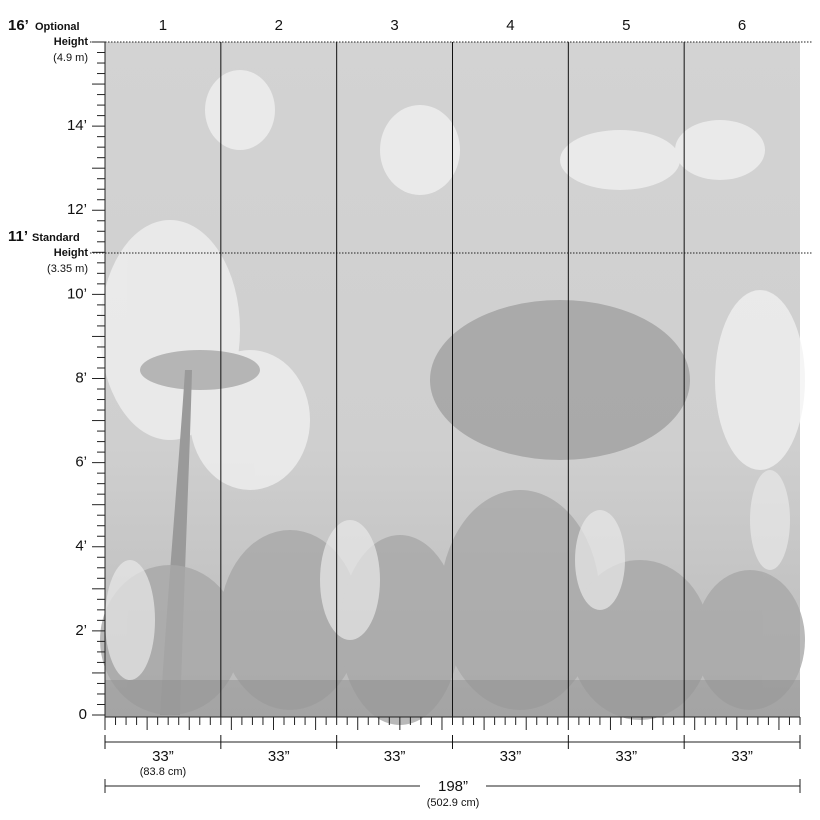  What do you see at coordinates (77, 125) in the screenshot?
I see `height-mark: 14’` at bounding box center [77, 125].